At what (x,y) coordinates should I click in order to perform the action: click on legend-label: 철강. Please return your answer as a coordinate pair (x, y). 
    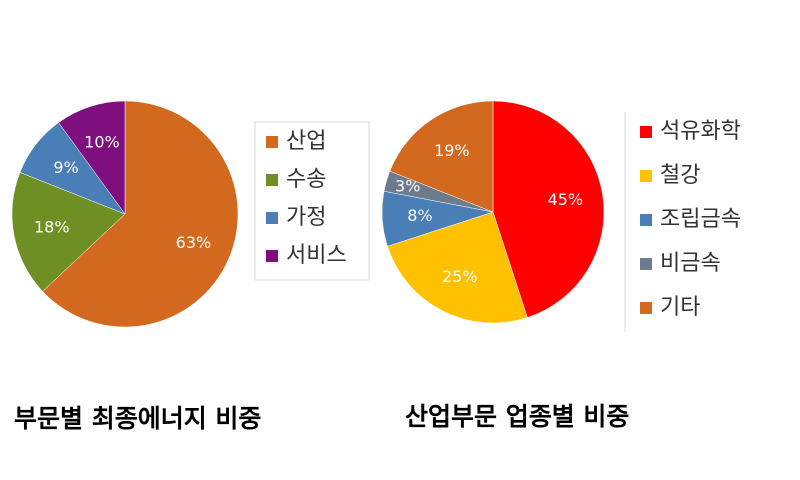
    Looking at the image, I should click on (680, 175).